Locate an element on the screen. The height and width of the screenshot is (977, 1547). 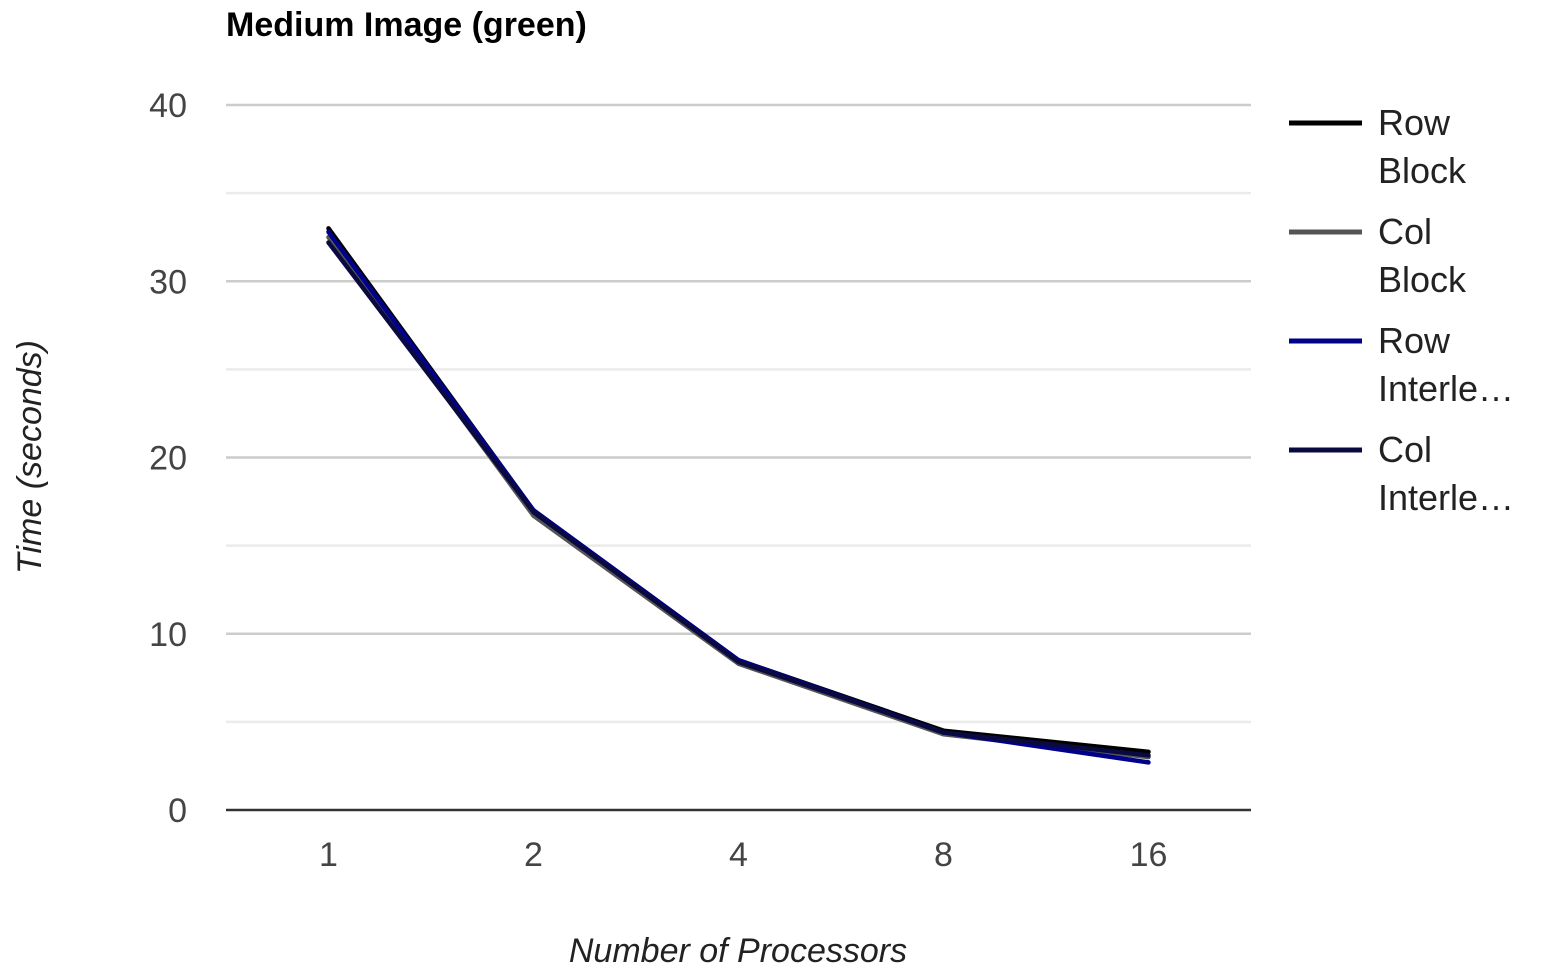
y-axis-ticks: 0 10 20 30 40 is located at coordinates (168, 458).